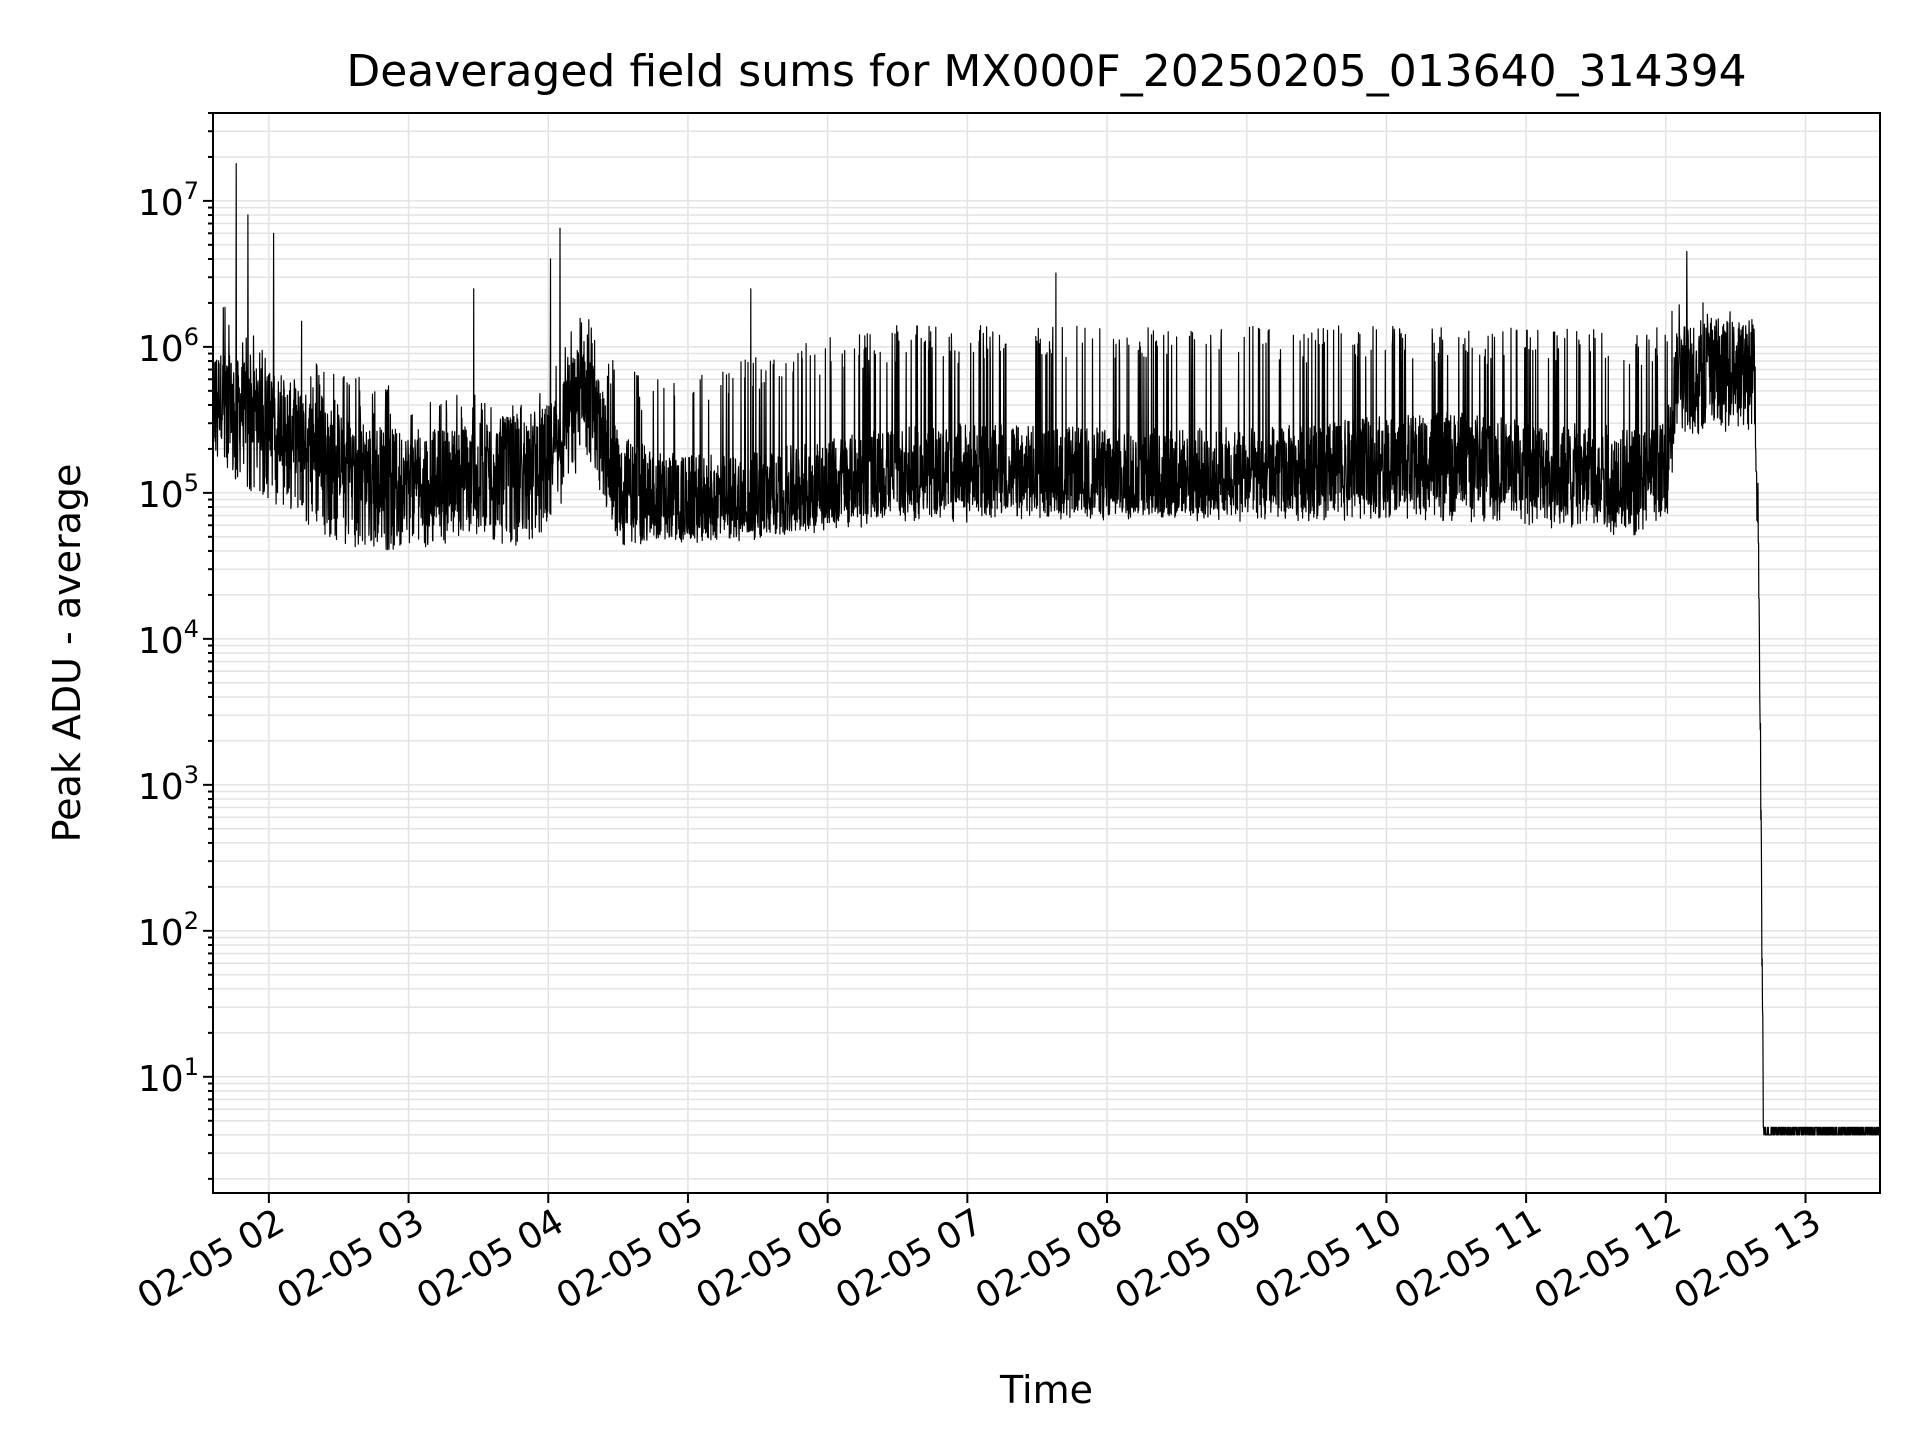  I want to click on y-tick-label: 10⁶, so click(168, 346).